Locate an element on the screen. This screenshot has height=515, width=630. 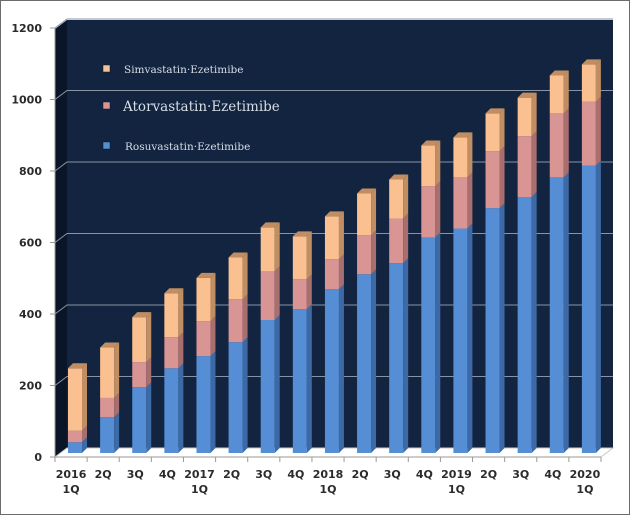
legend-label-simvastatin: Simvastatin·Ezetimibe is located at coordinates (183, 70).